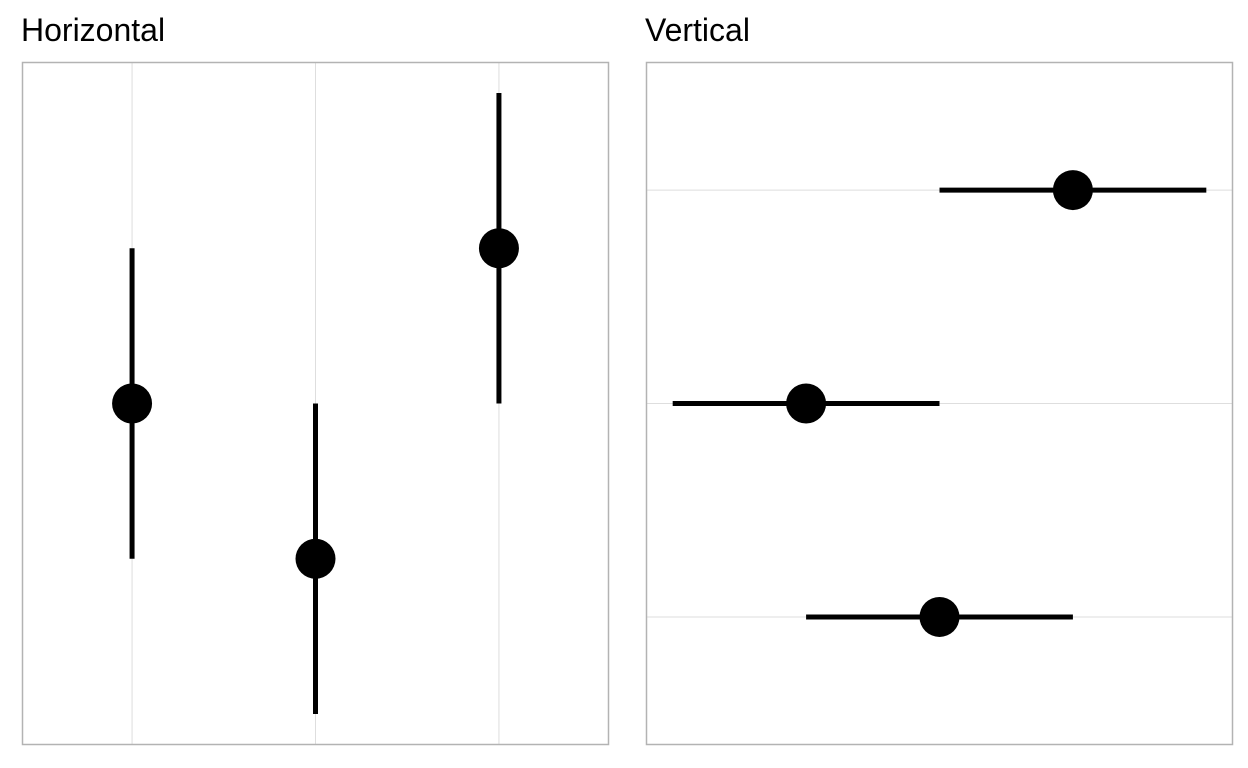 The height and width of the screenshot is (768, 1248). I want to click on left-panel-title: Horizontal, so click(93, 30).